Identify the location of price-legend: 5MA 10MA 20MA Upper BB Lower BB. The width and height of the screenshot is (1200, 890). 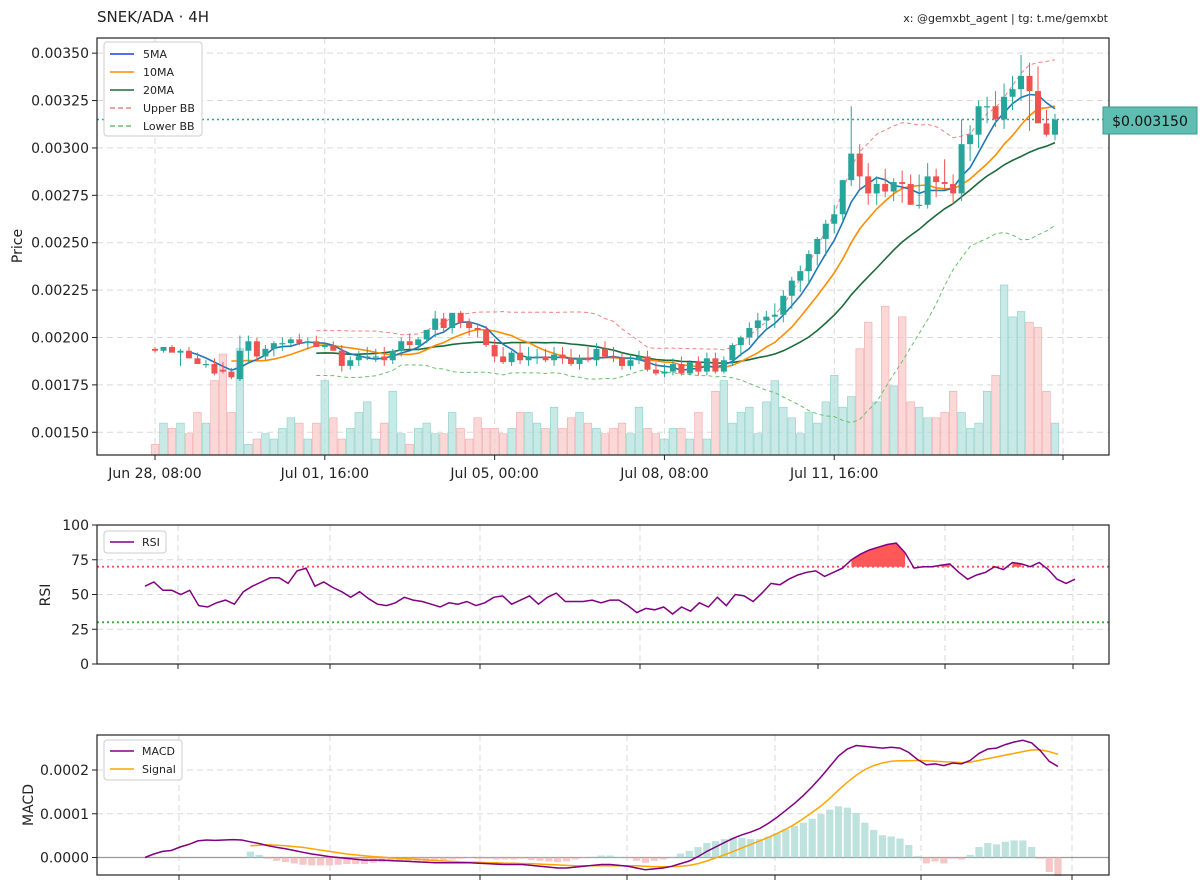
(153, 89).